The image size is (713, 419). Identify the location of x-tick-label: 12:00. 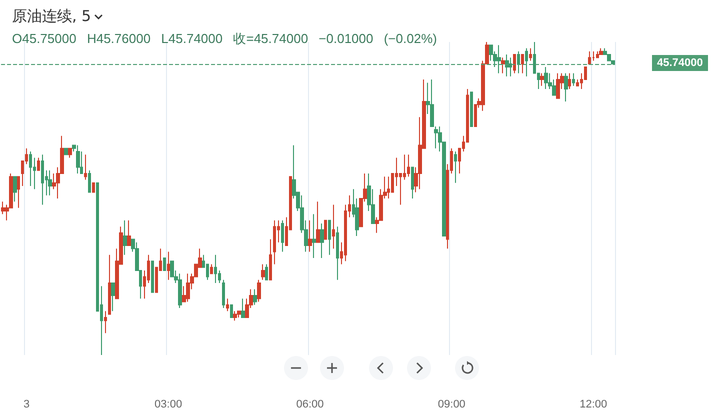
(594, 404).